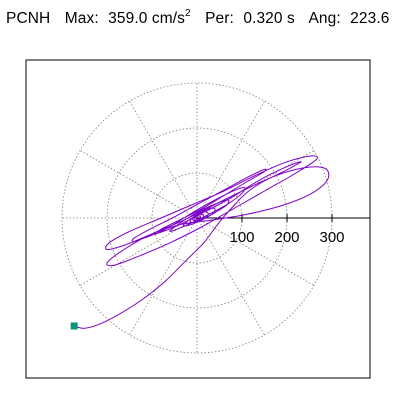  What do you see at coordinates (286, 237) in the screenshot?
I see `radial-tick-label-200: 200` at bounding box center [286, 237].